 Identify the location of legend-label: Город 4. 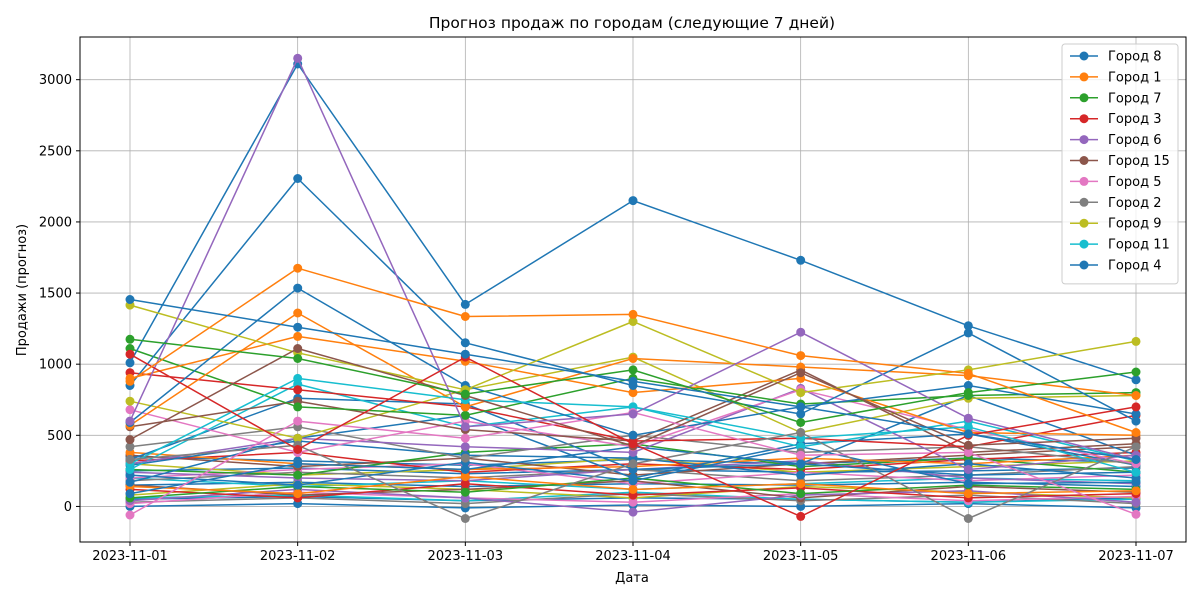
(1134, 266).